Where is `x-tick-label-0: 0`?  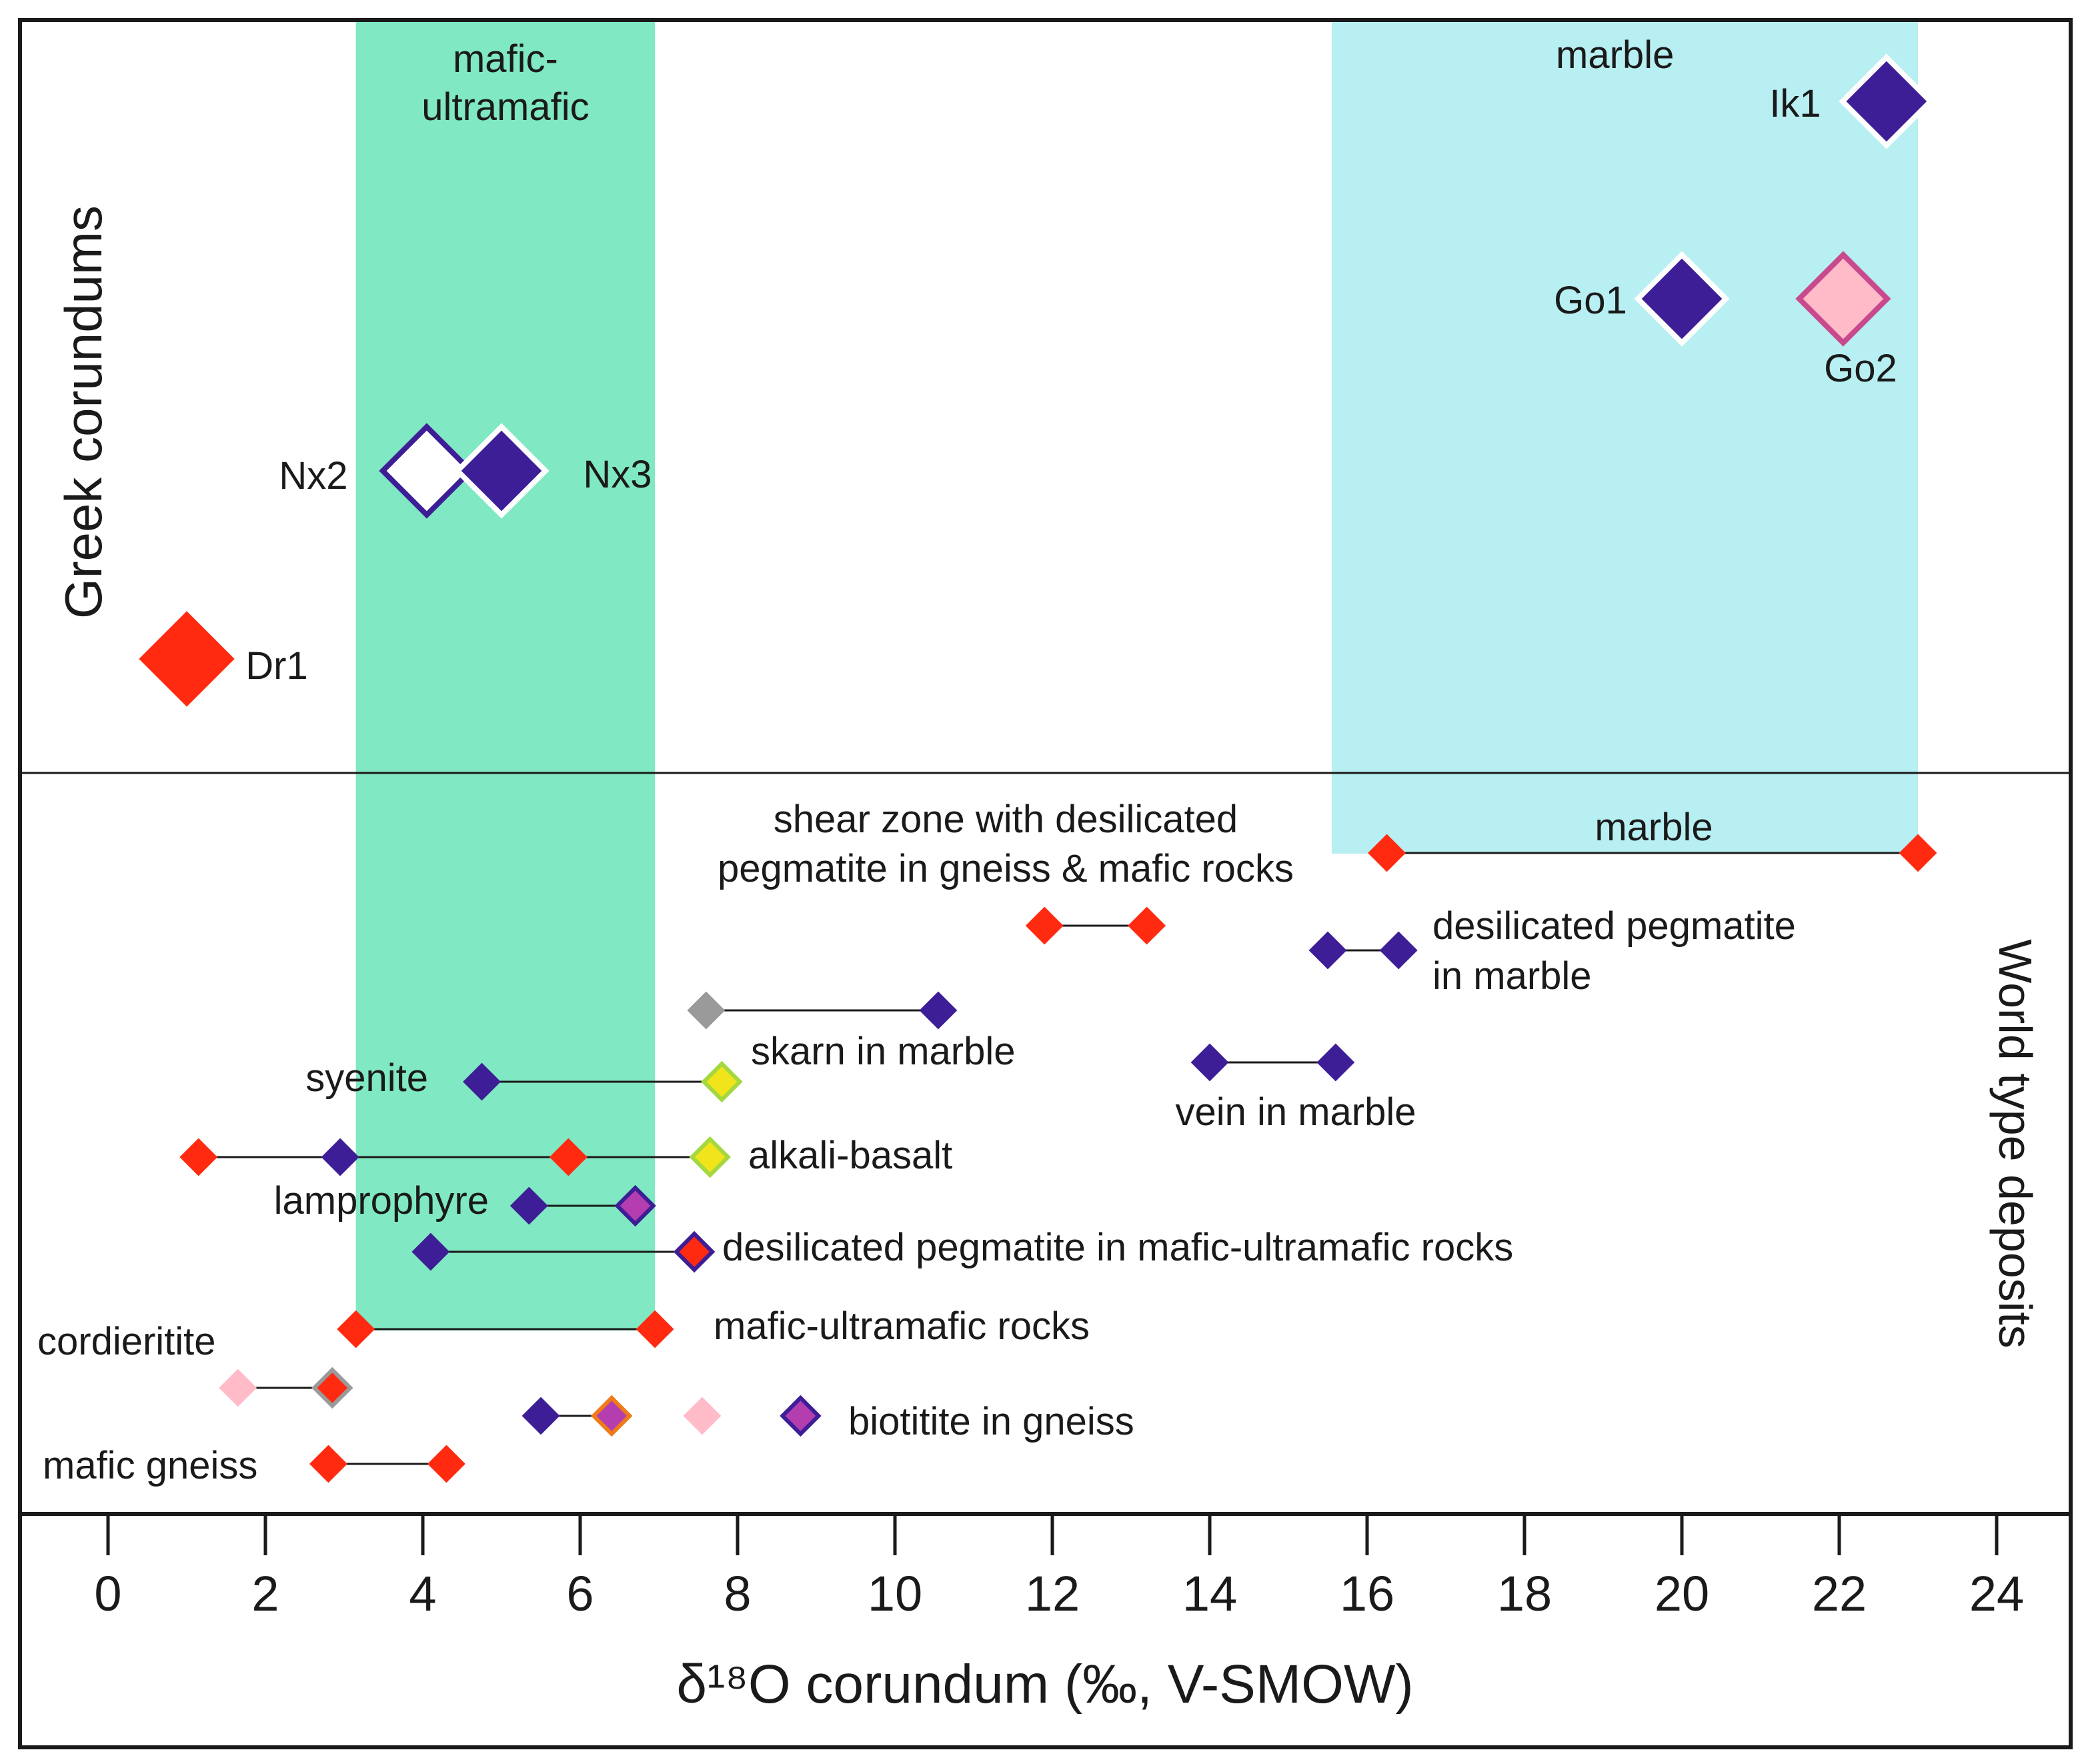 x-tick-label-0: 0 is located at coordinates (107, 1593).